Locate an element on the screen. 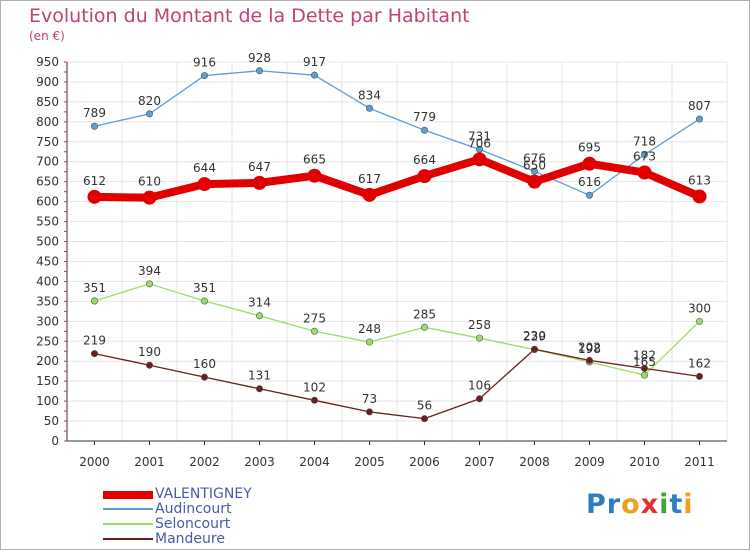 This screenshot has width=750, height=551. y-tick-label: 850 is located at coordinates (47, 102).